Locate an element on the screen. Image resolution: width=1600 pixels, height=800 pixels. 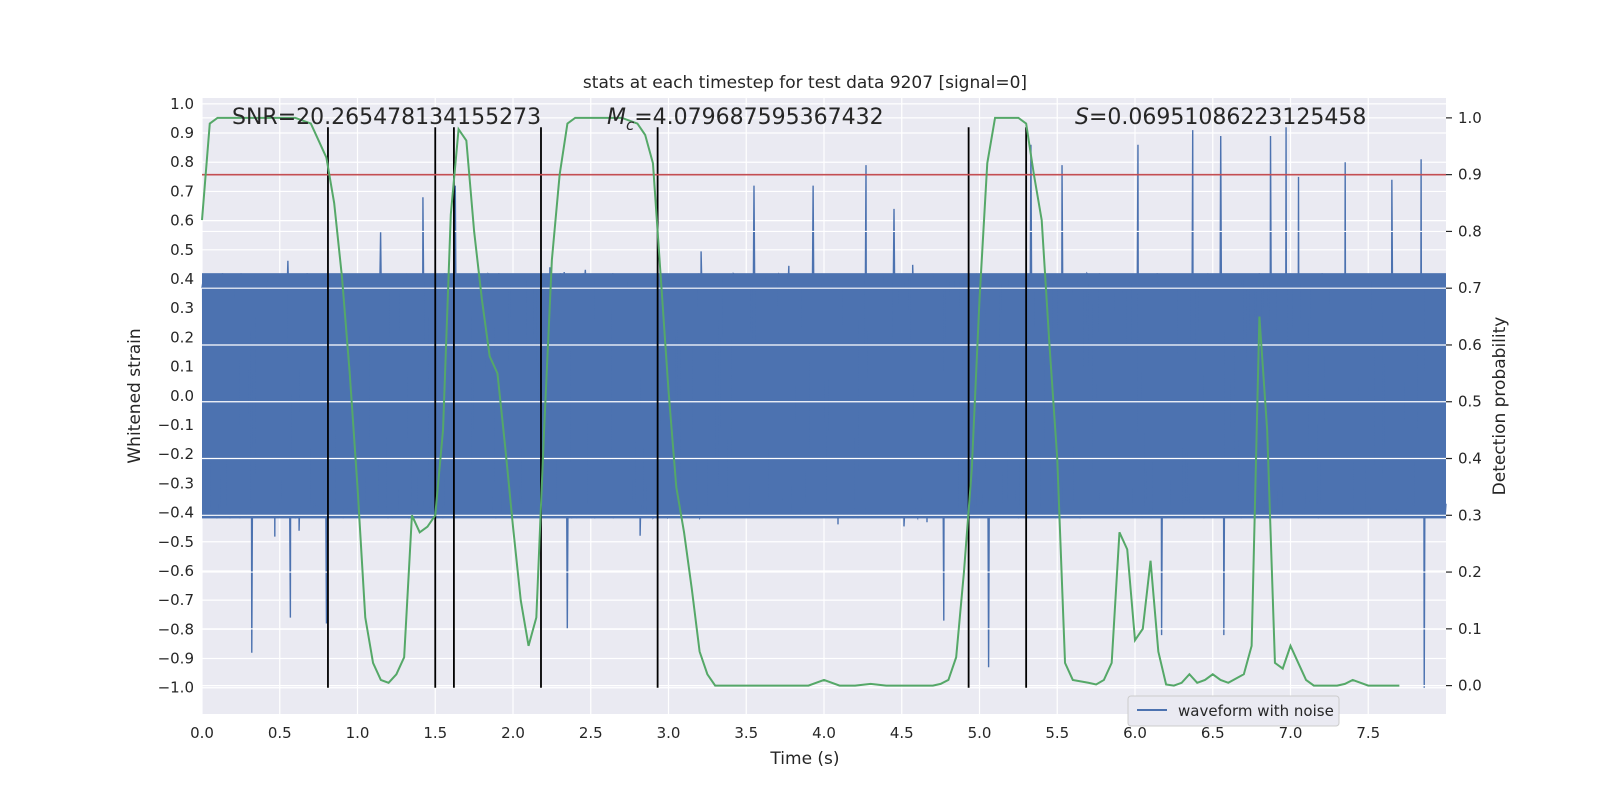
y-tick-label: 0.0 is located at coordinates (182, 396).